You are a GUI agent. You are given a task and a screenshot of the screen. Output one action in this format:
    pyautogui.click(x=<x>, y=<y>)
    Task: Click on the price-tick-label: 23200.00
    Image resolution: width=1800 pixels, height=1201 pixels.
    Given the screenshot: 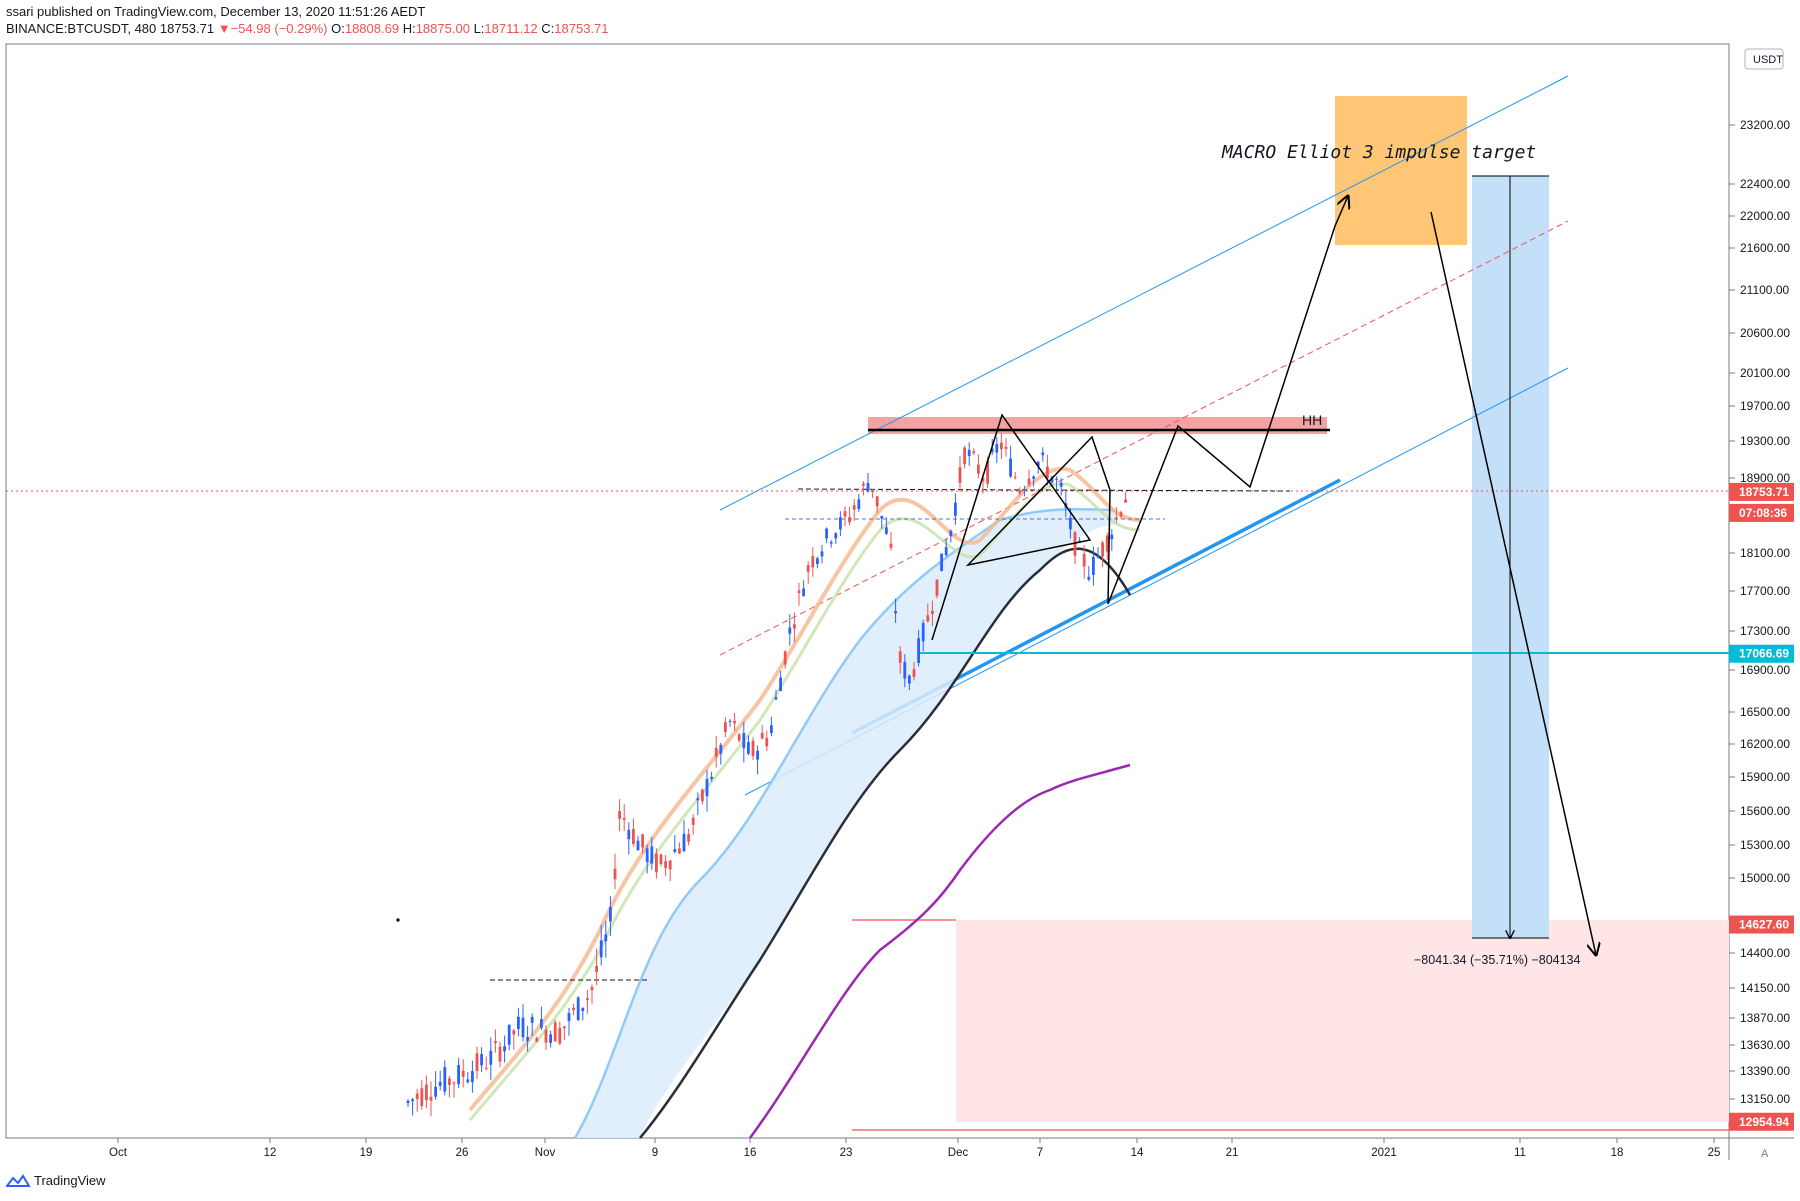 What is the action you would take?
    pyautogui.click(x=1765, y=125)
    